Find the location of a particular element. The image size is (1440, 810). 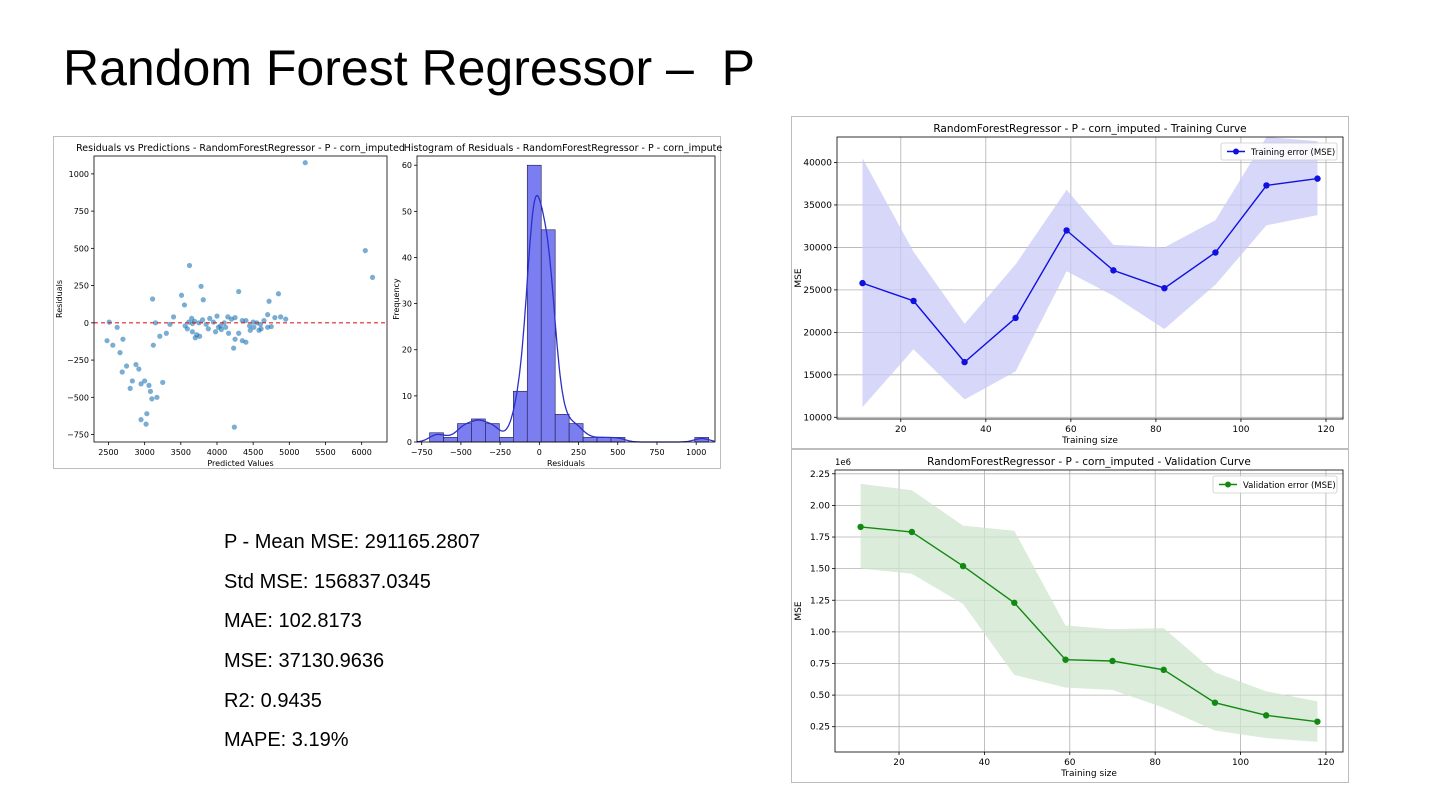

slide-title: Random Forest Regressor – P is located at coordinates (409, 68).